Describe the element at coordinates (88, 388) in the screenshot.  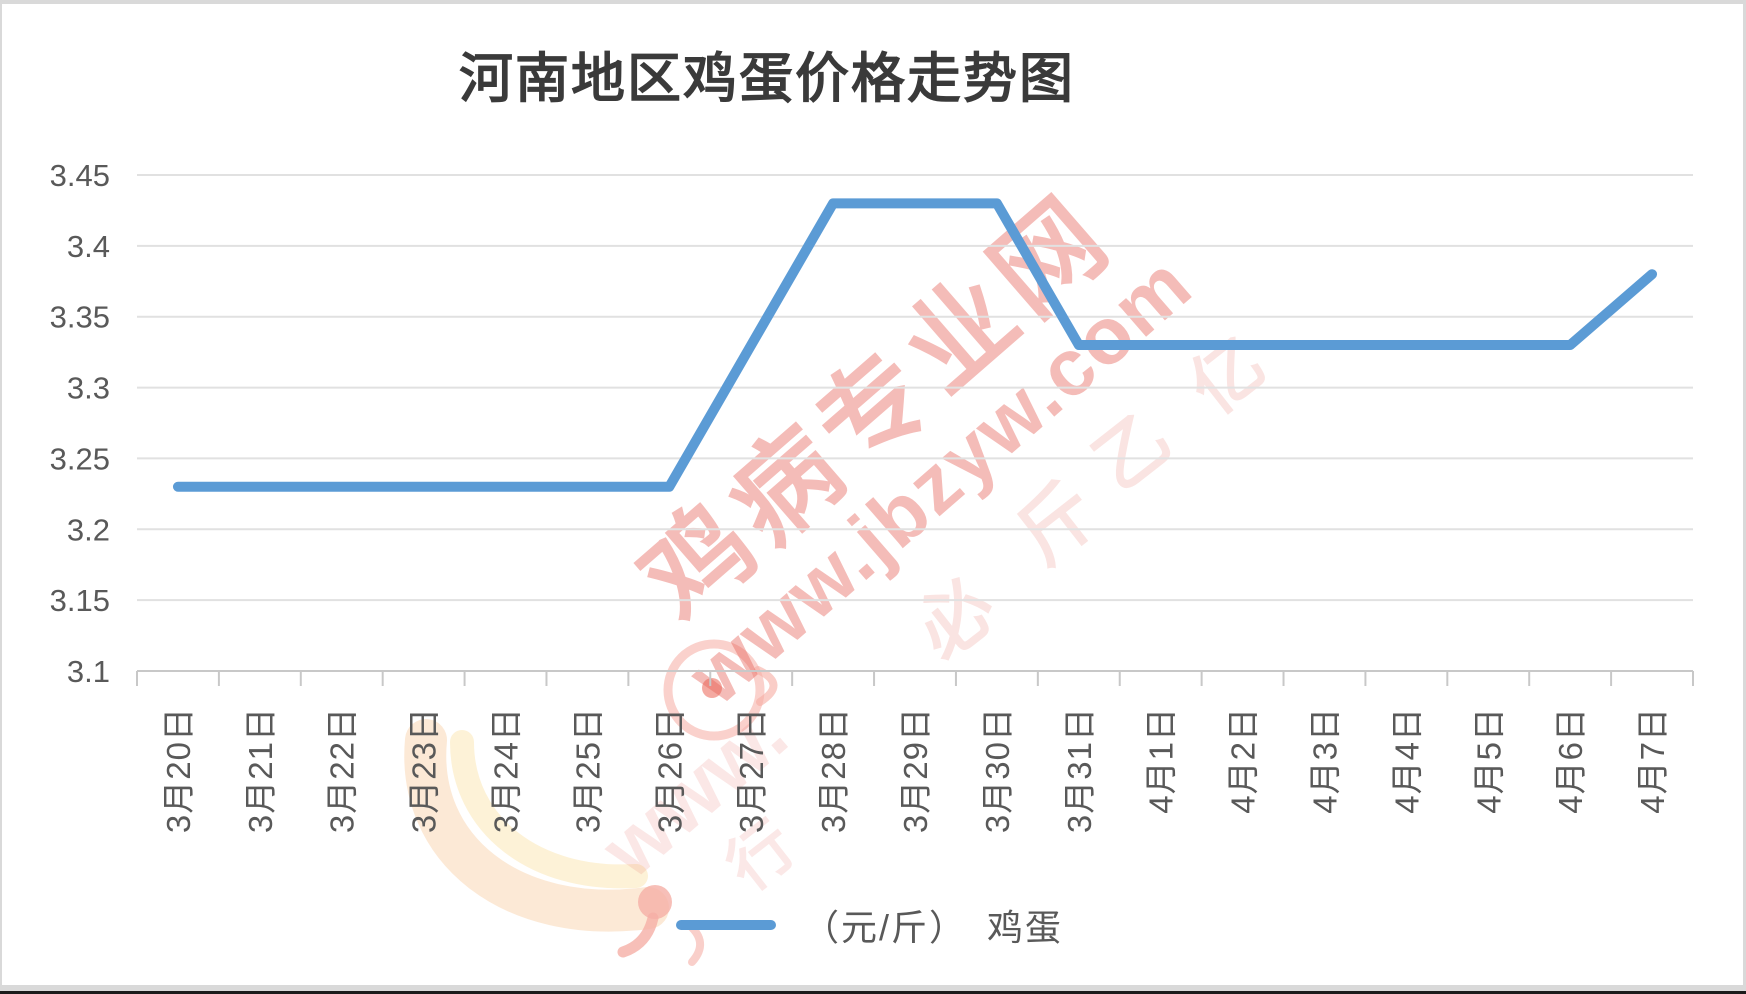
I see `y-tick-label: 3.3` at that location.